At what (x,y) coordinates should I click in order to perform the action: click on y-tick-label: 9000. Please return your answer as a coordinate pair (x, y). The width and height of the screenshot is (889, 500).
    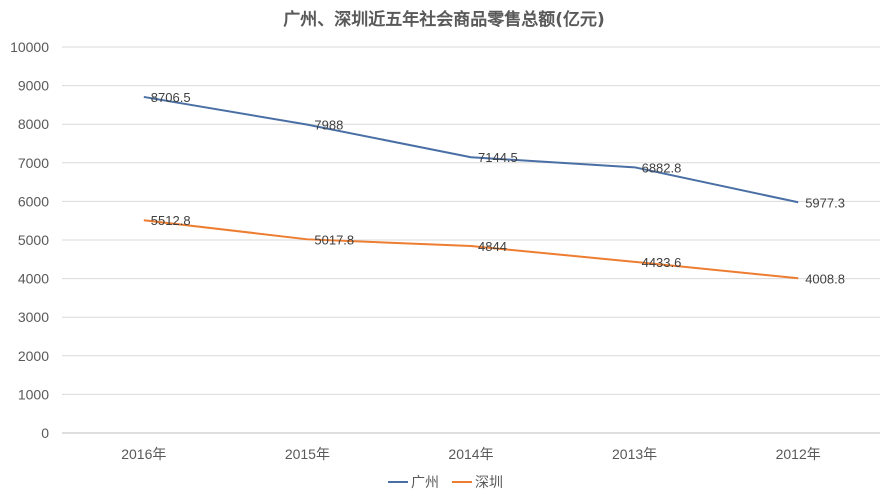
    Looking at the image, I should click on (33, 86).